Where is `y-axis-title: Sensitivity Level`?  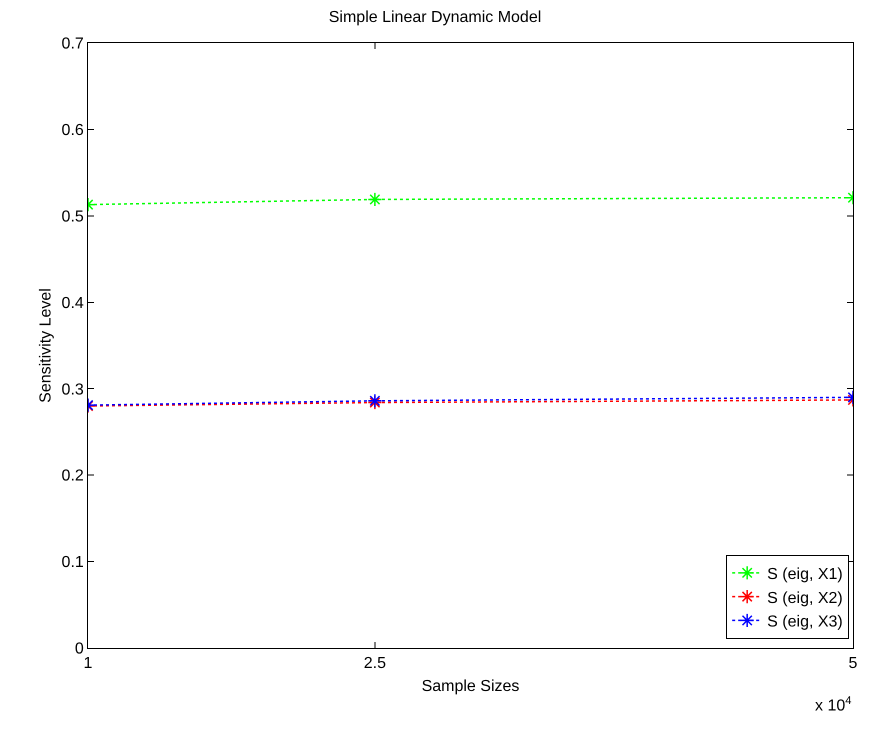
y-axis-title: Sensitivity Level is located at coordinates (45, 345).